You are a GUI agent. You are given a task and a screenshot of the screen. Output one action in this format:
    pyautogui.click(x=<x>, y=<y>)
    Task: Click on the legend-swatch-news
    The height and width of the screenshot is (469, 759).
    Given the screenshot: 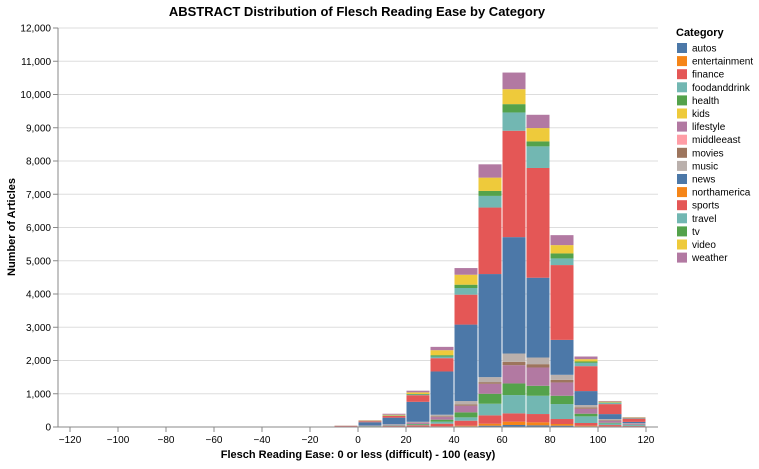 What is the action you would take?
    pyautogui.click(x=682, y=179)
    